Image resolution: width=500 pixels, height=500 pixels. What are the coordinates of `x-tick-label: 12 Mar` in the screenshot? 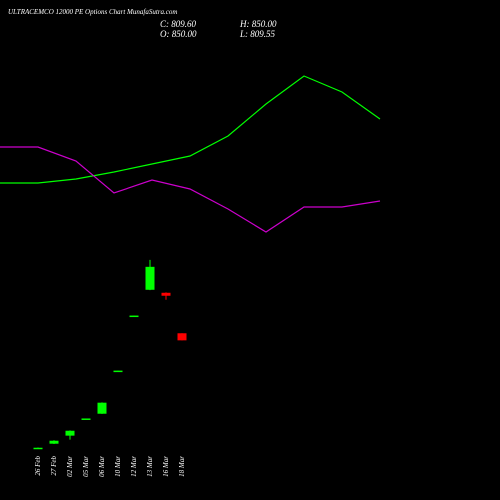 It's located at (134, 466).